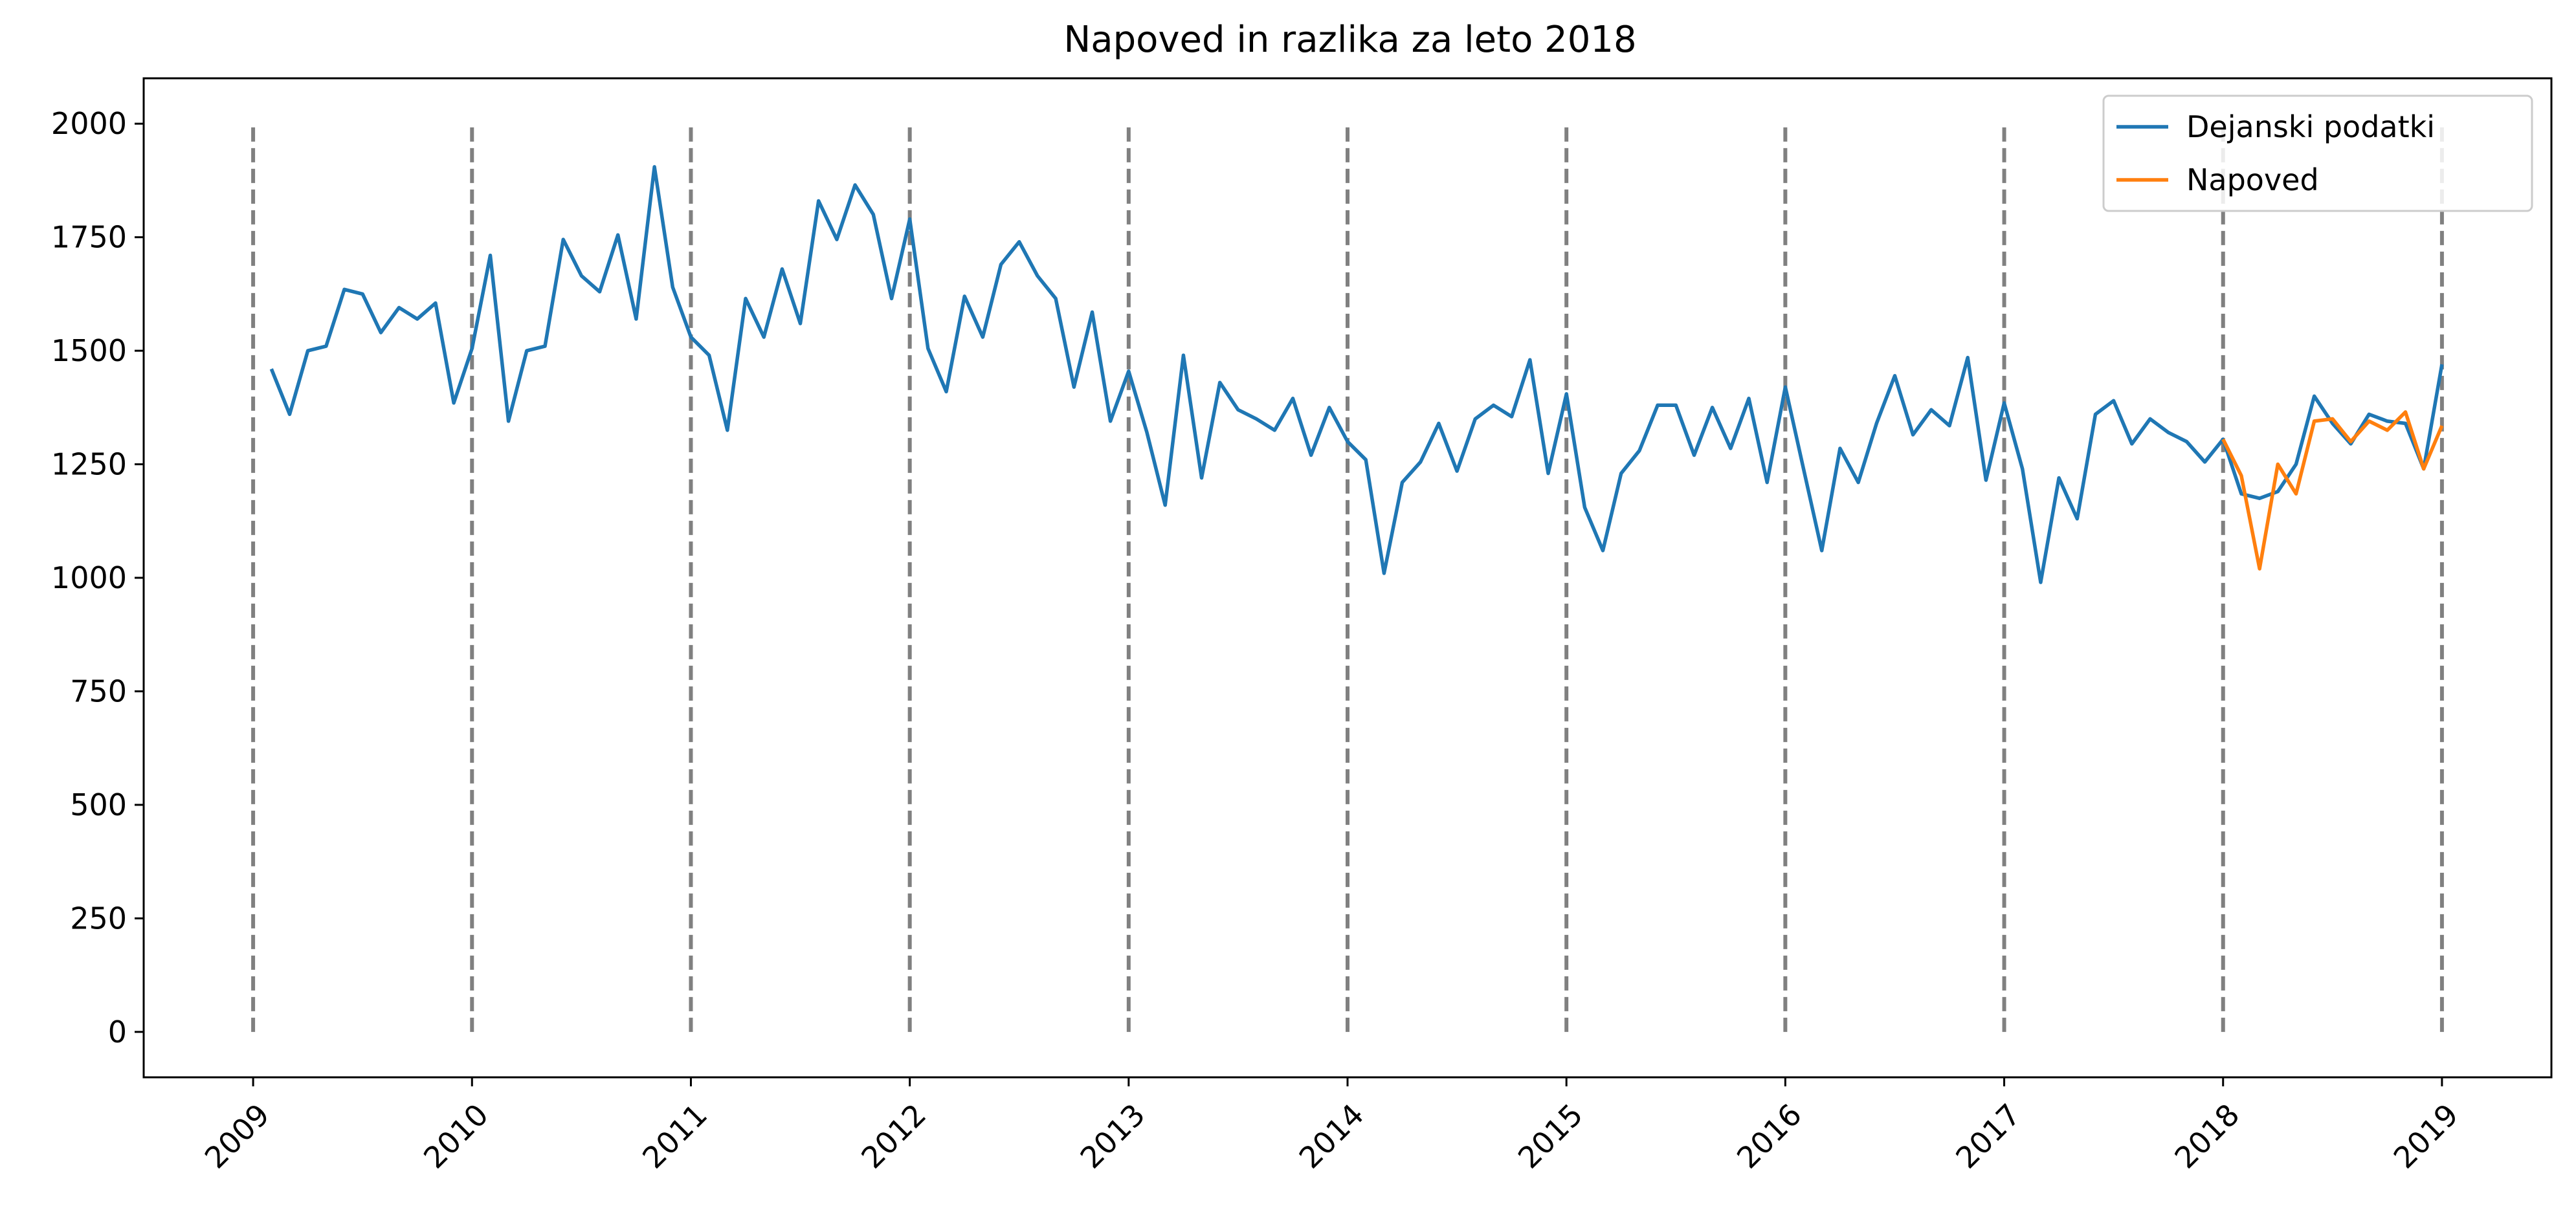  What do you see at coordinates (1112, 1136) in the screenshot?
I see `x-tick-label: 2013` at bounding box center [1112, 1136].